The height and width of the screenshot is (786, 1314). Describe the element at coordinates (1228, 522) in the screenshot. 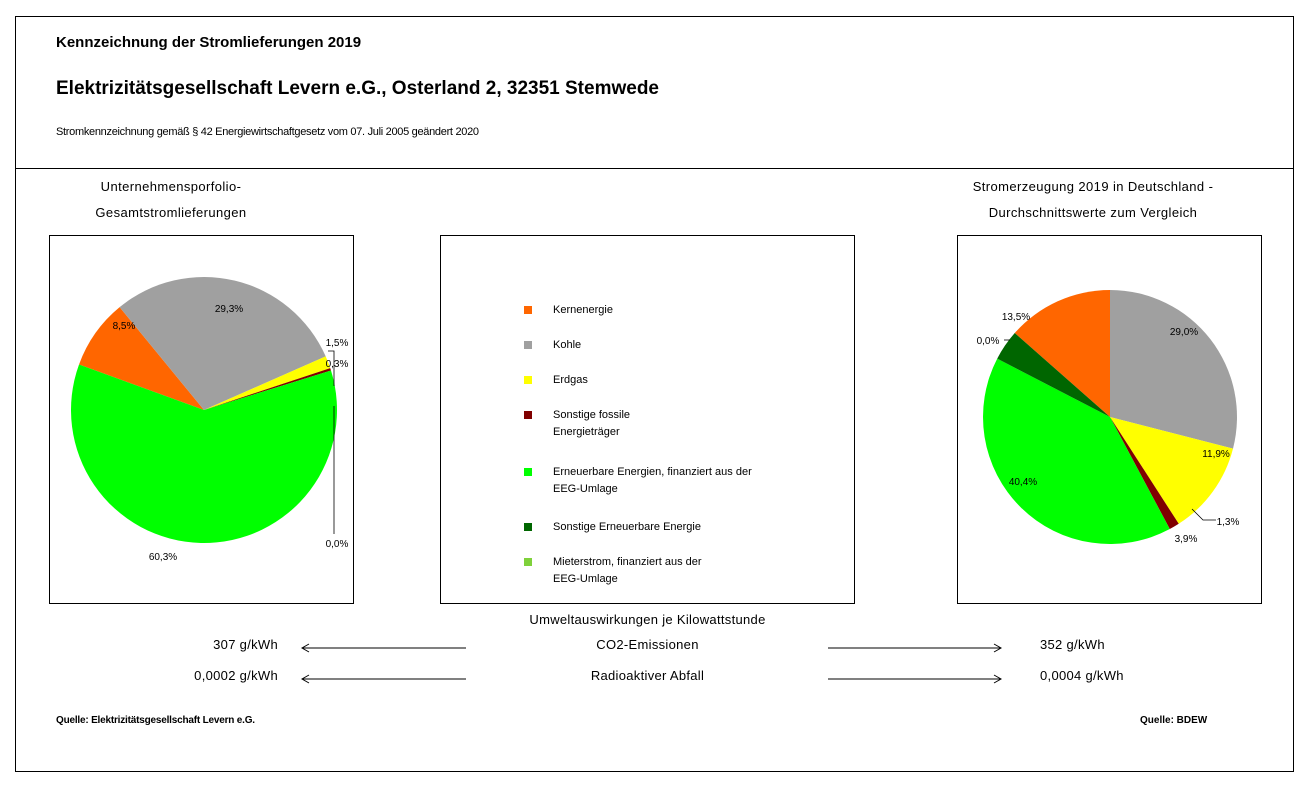

I see `pie-data-label: 1,3%` at that location.